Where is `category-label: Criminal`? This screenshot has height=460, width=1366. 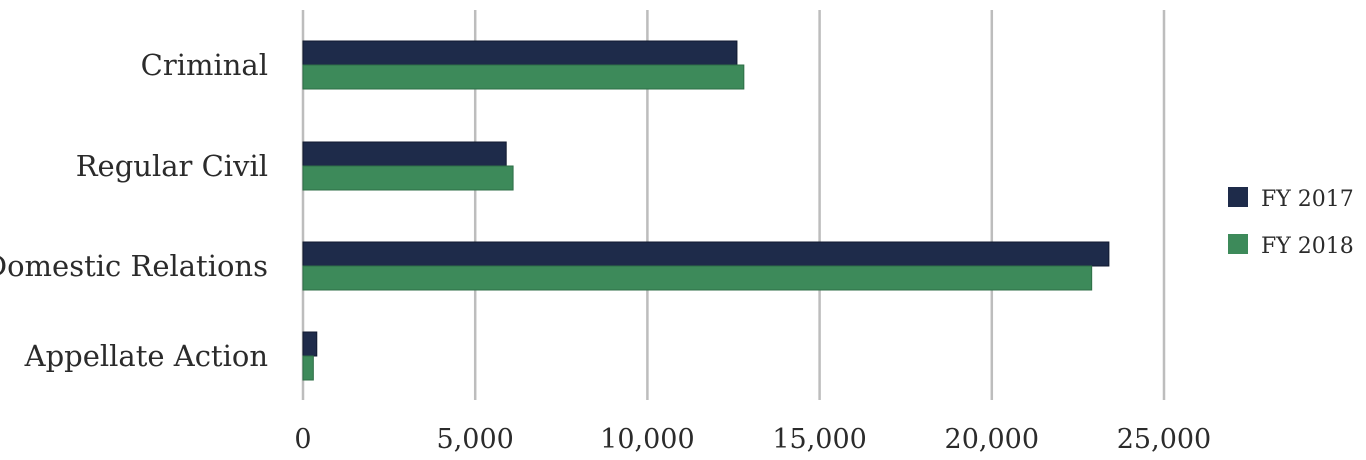 category-label: Criminal is located at coordinates (204, 65).